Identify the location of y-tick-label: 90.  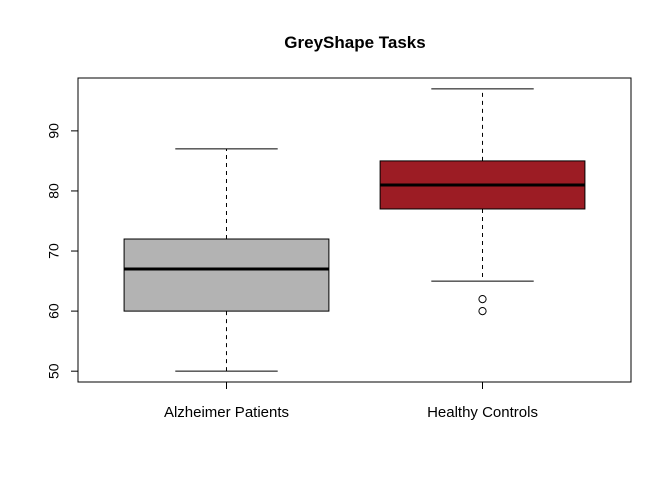
(54, 131).